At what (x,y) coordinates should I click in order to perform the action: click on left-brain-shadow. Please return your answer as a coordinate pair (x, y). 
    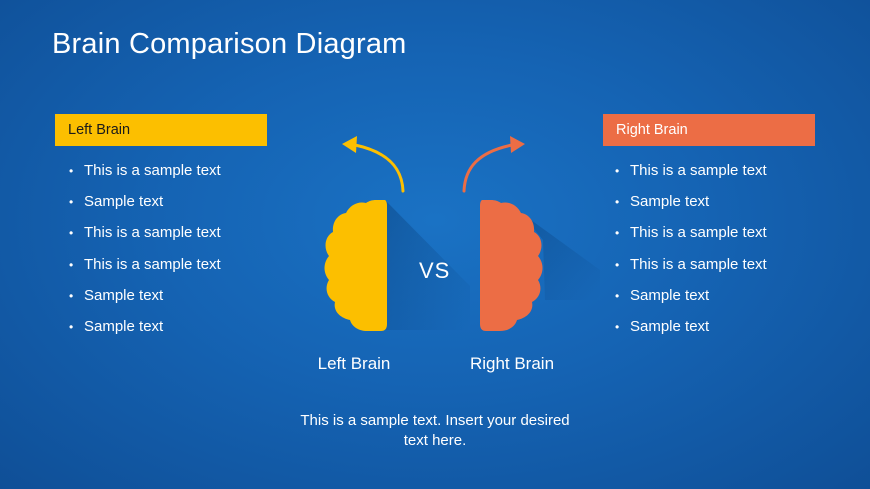
    Looking at the image, I should click on (427, 265).